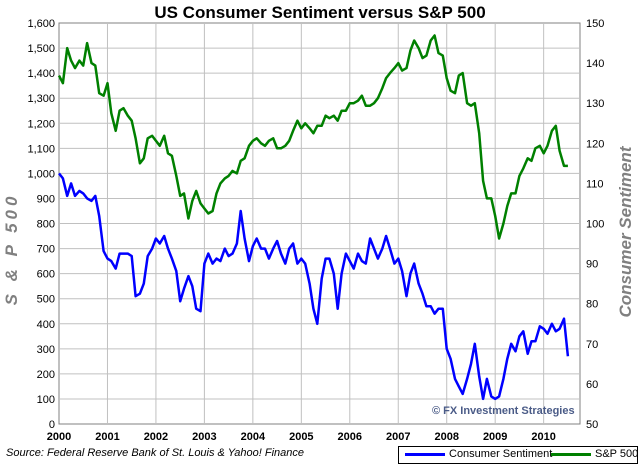 Image resolution: width=640 pixels, height=465 pixels. What do you see at coordinates (595, 64) in the screenshot?
I see `y-tick-right-label: 140` at bounding box center [595, 64].